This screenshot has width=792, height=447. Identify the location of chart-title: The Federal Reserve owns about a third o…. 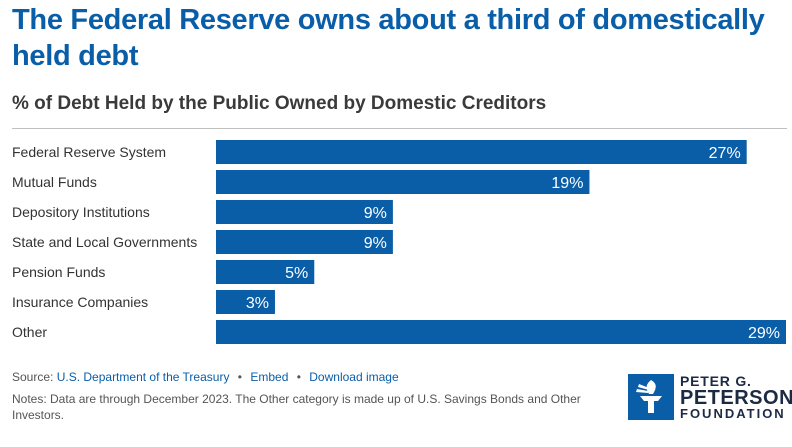
(388, 38).